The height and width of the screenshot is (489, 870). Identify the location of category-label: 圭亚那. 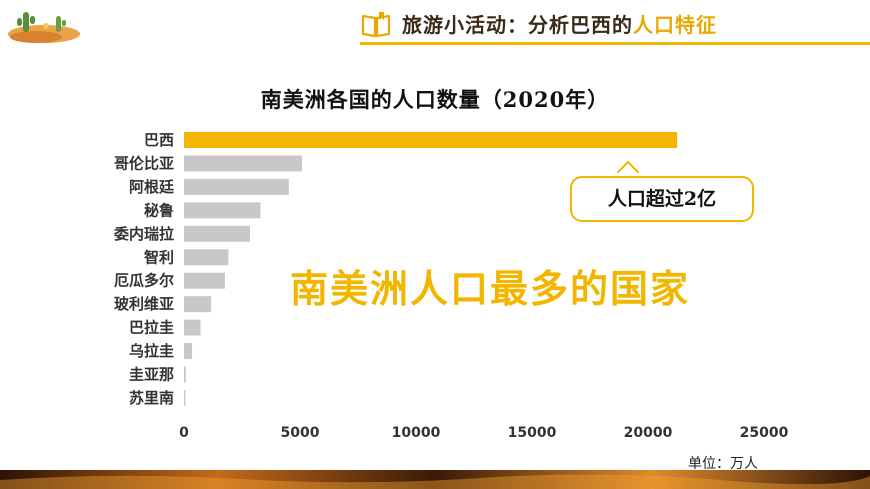
(151, 375).